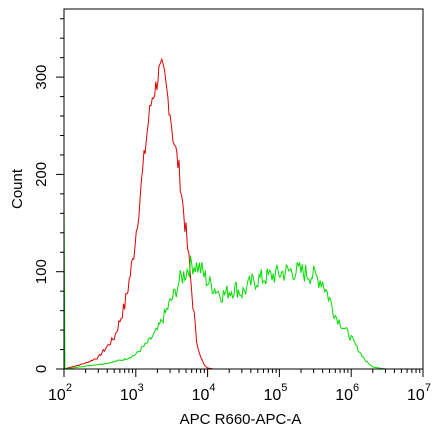  Describe the element at coordinates (69, 388) in the screenshot. I see `x-tick-exponent: 2` at that location.